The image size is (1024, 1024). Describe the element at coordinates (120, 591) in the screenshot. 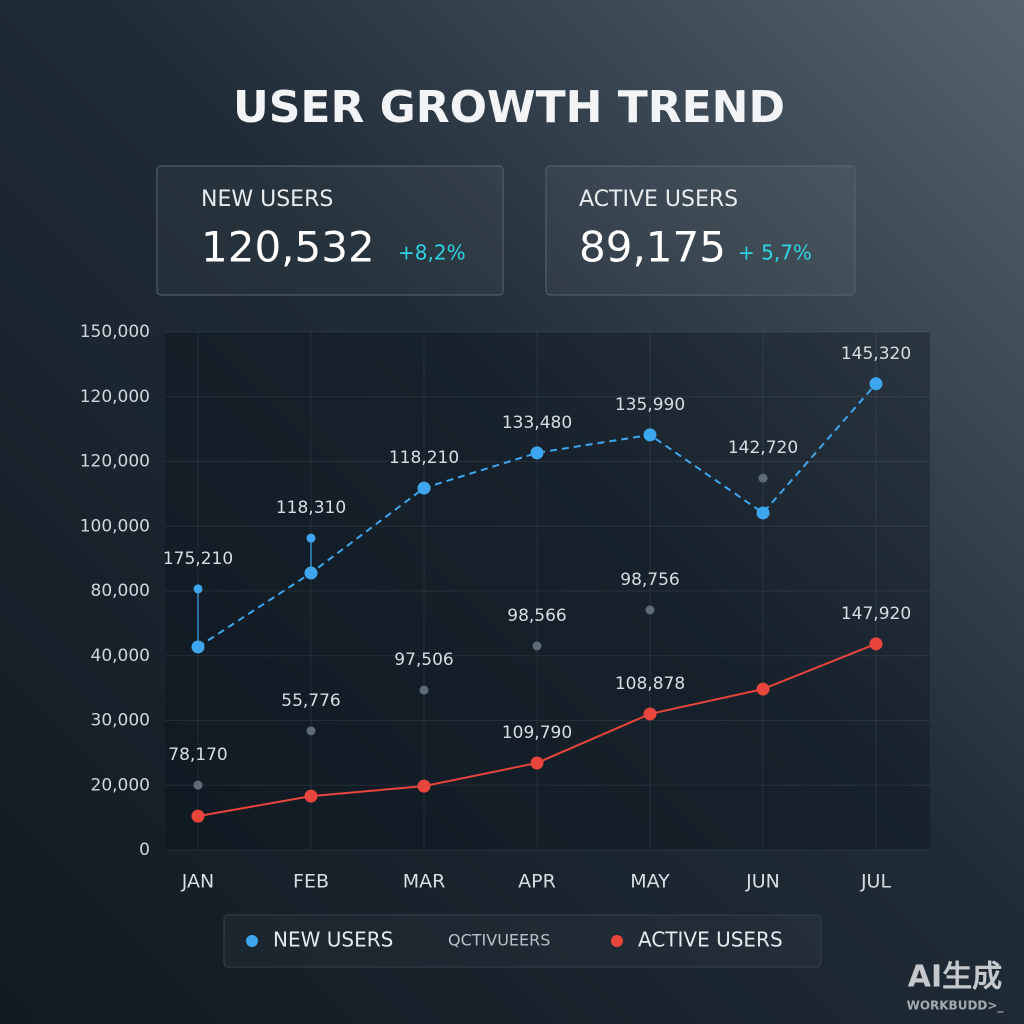

I see `y-tick-label: 80,000` at that location.